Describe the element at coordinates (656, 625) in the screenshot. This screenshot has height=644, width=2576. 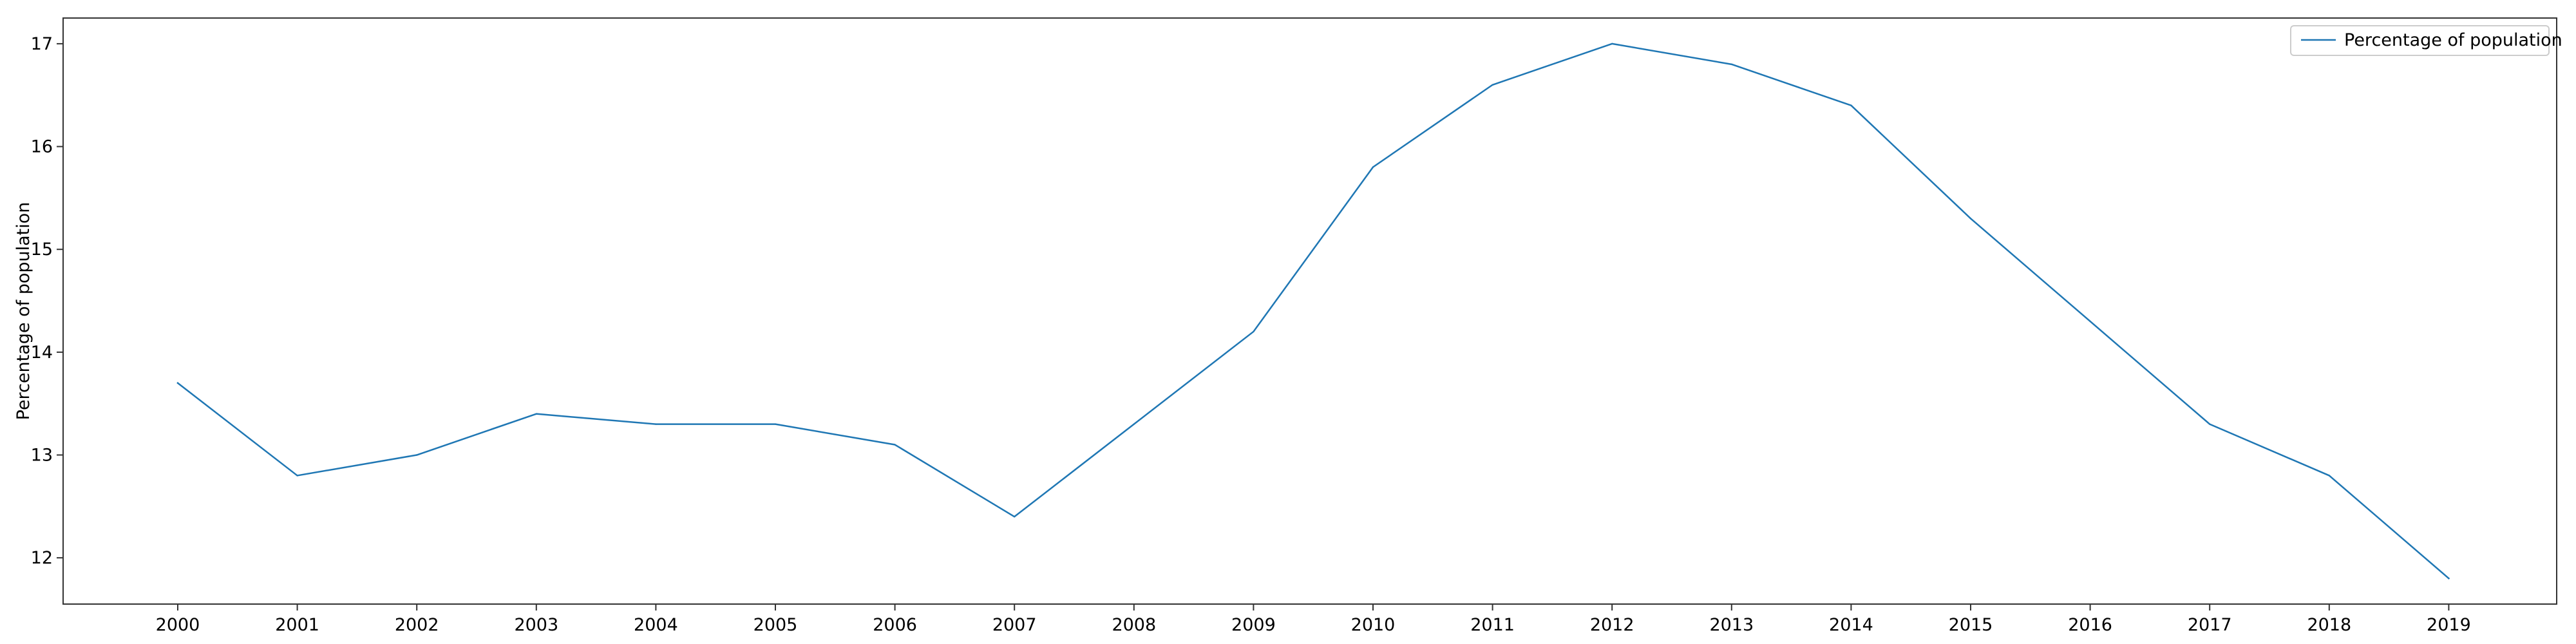
I see `x-tick-label: 2004` at that location.